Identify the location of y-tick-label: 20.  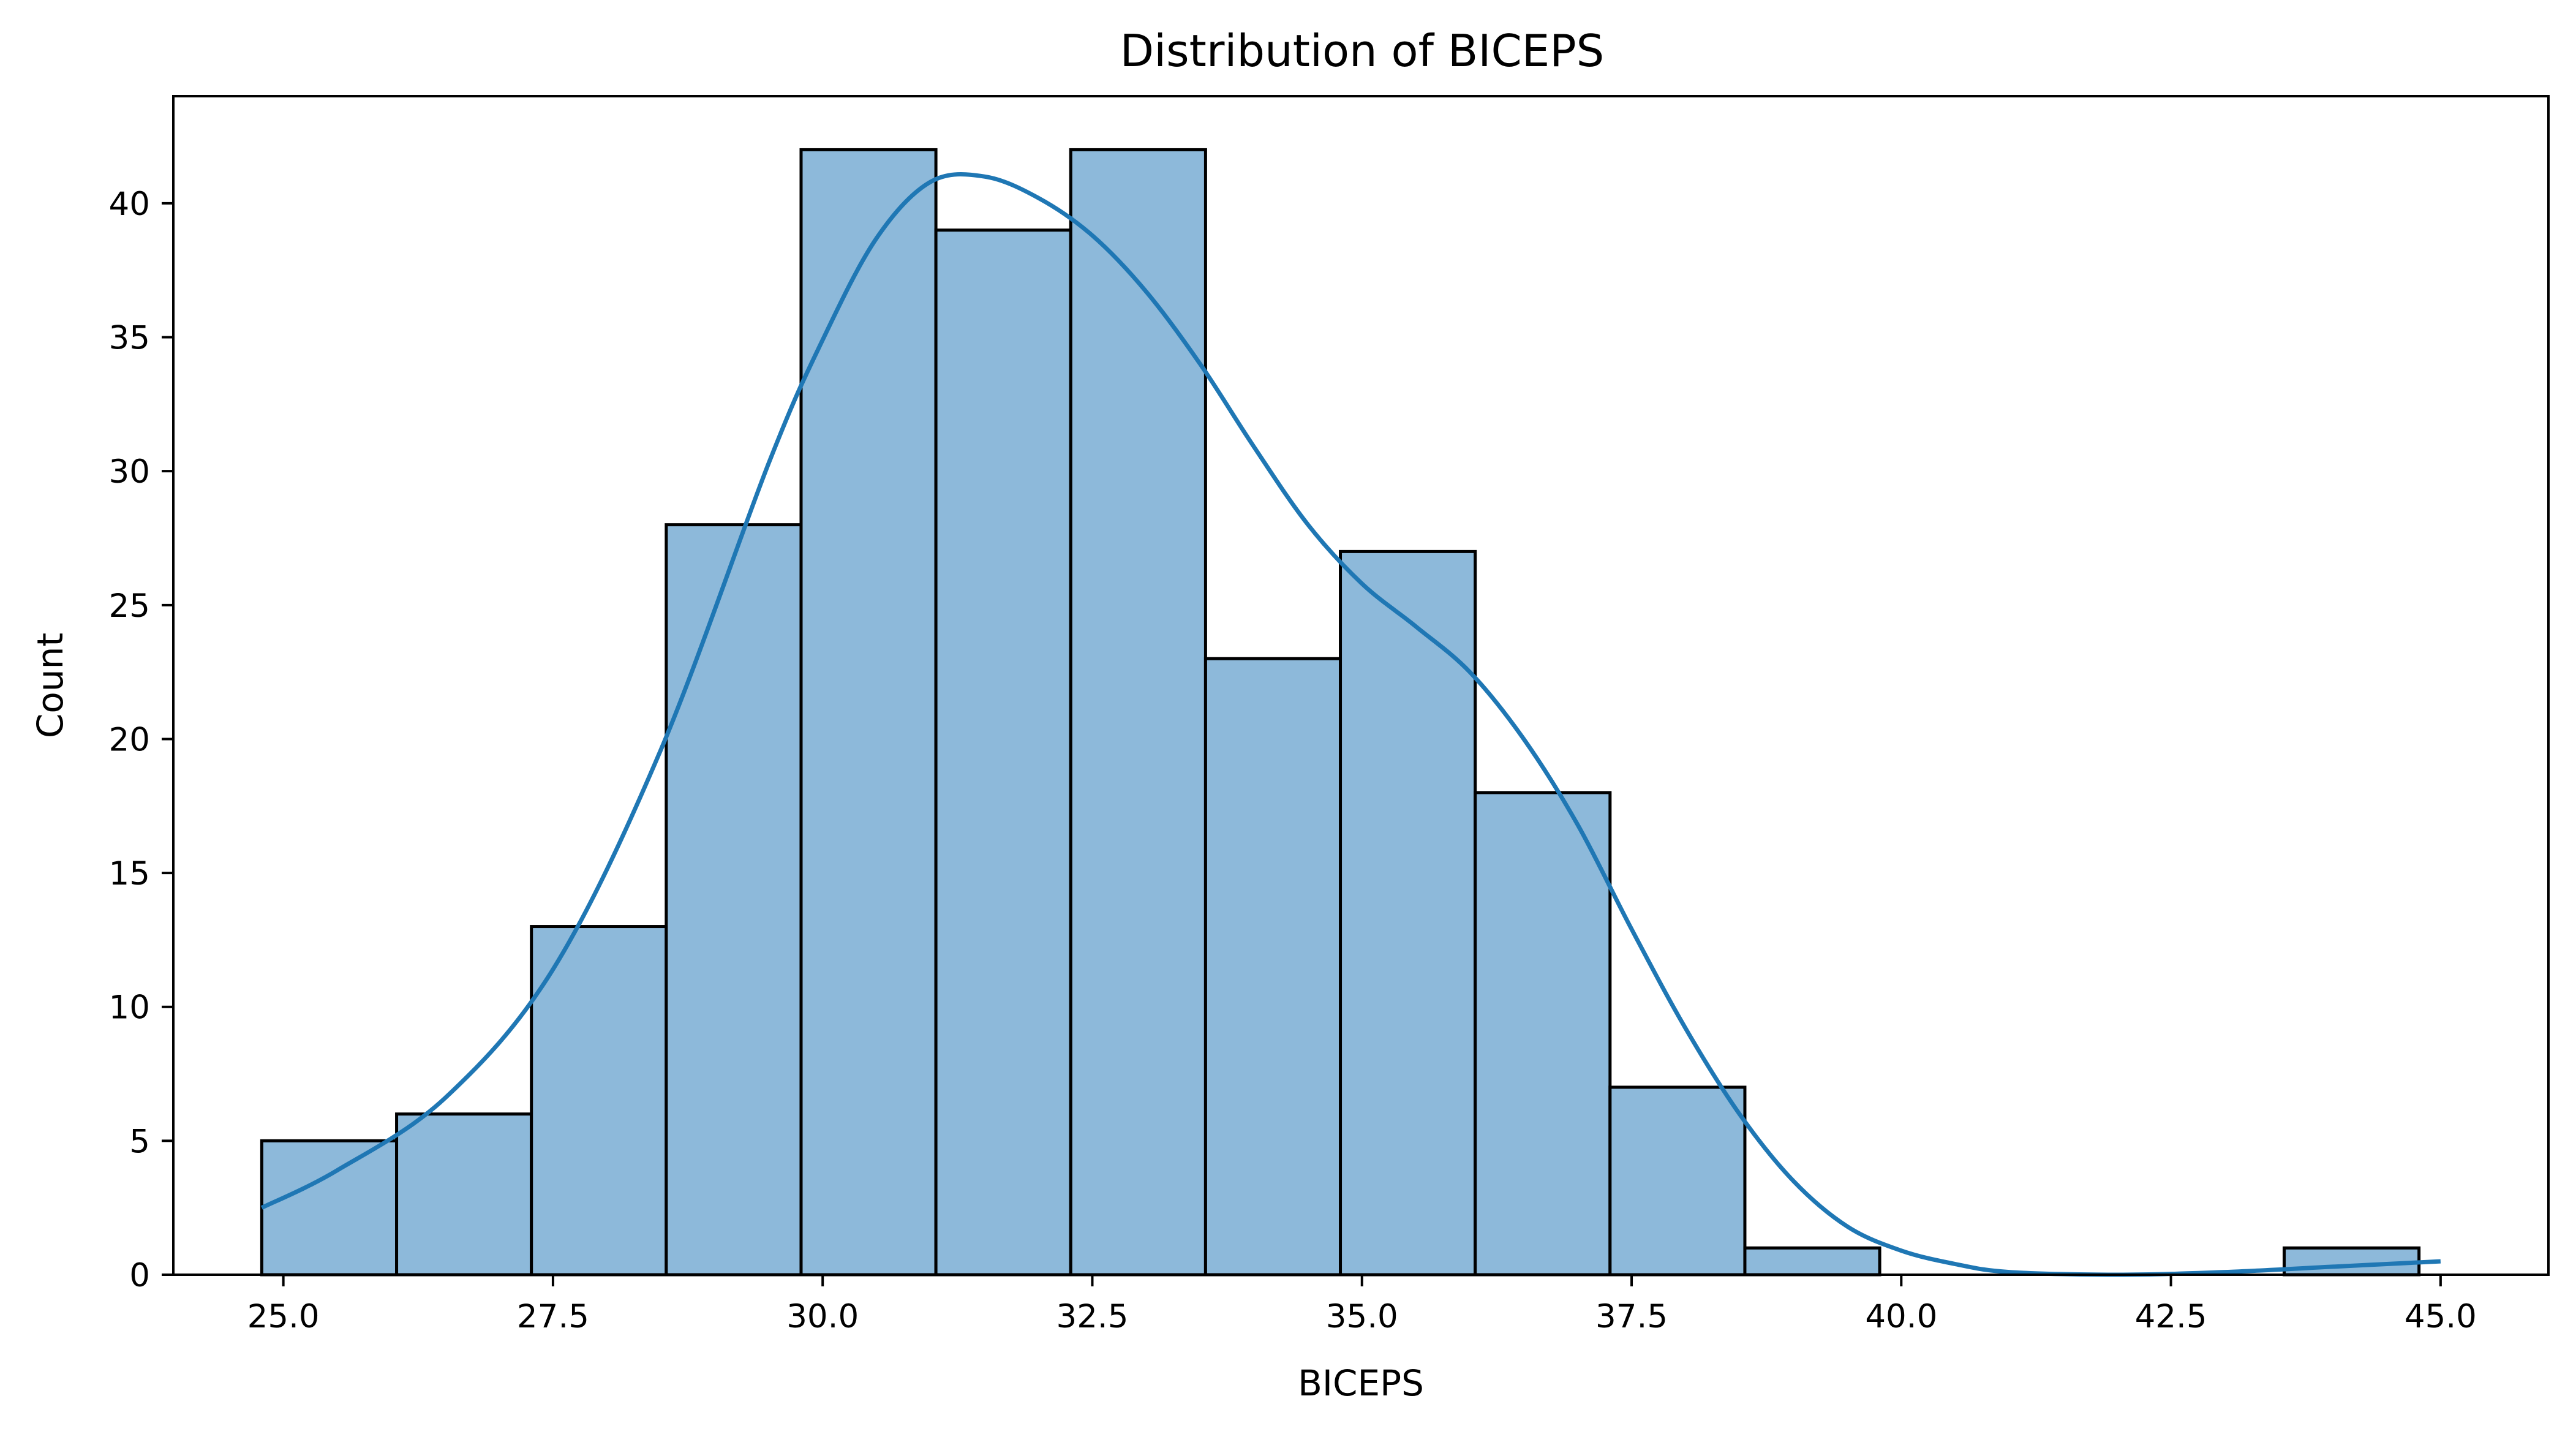
(129, 739).